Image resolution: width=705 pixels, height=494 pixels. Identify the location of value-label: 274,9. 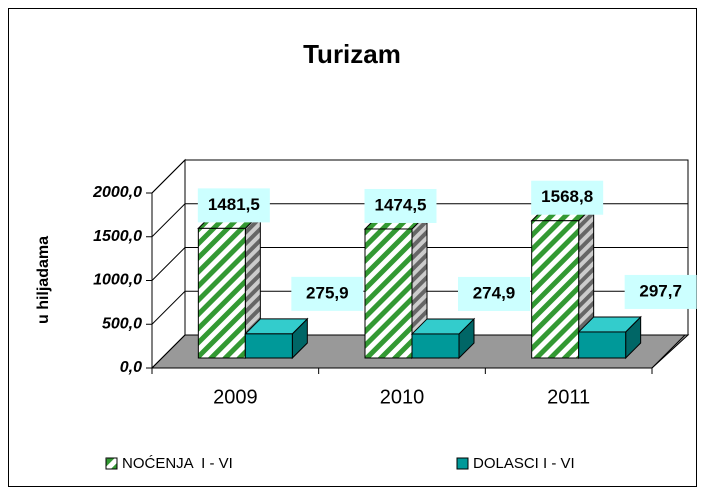
(494, 292).